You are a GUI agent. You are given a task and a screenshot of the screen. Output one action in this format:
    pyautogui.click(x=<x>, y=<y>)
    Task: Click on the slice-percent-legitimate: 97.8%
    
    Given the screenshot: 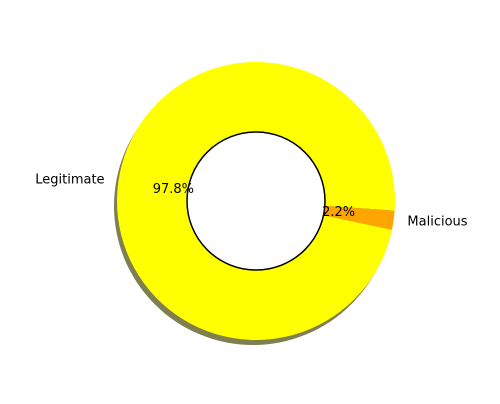 What is the action you would take?
    pyautogui.click(x=173, y=189)
    